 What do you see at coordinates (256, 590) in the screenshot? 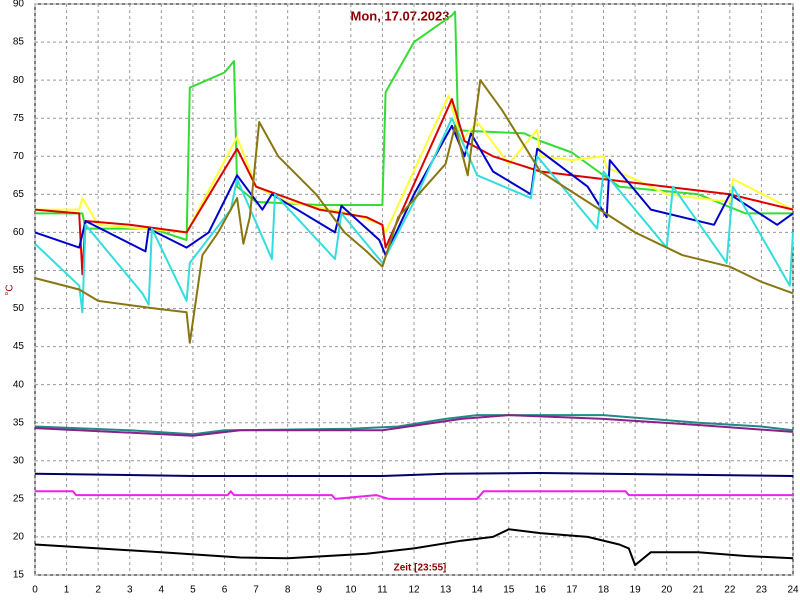
I see `x-tick-label: 7` at bounding box center [256, 590].